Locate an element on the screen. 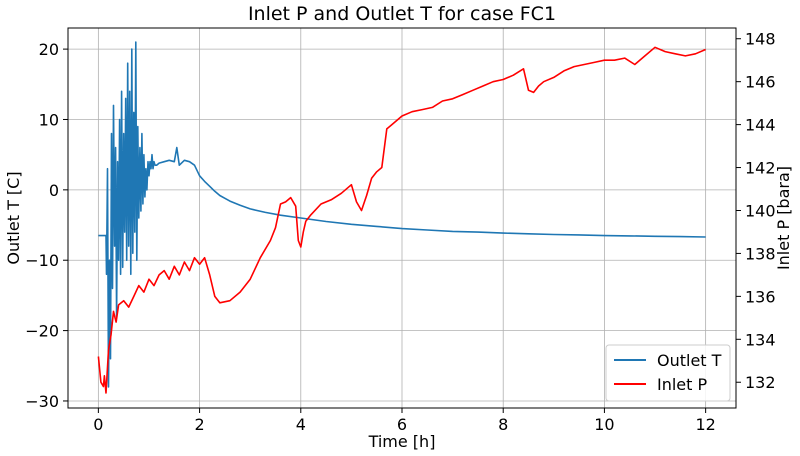  right-y-tick-label: 144 is located at coordinates (760, 125).